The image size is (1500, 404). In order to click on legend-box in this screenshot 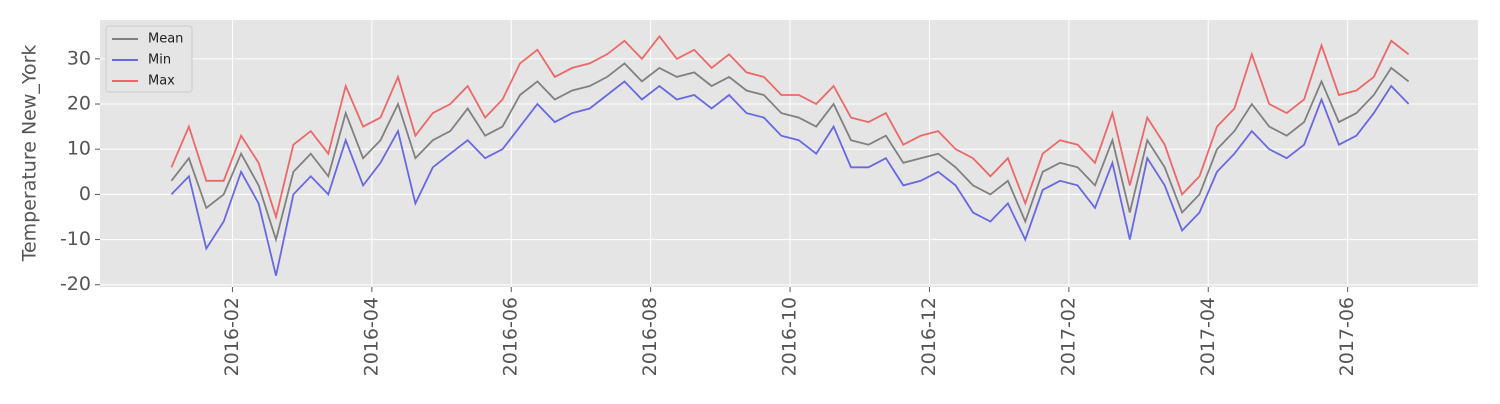, I will do `click(149, 59)`.